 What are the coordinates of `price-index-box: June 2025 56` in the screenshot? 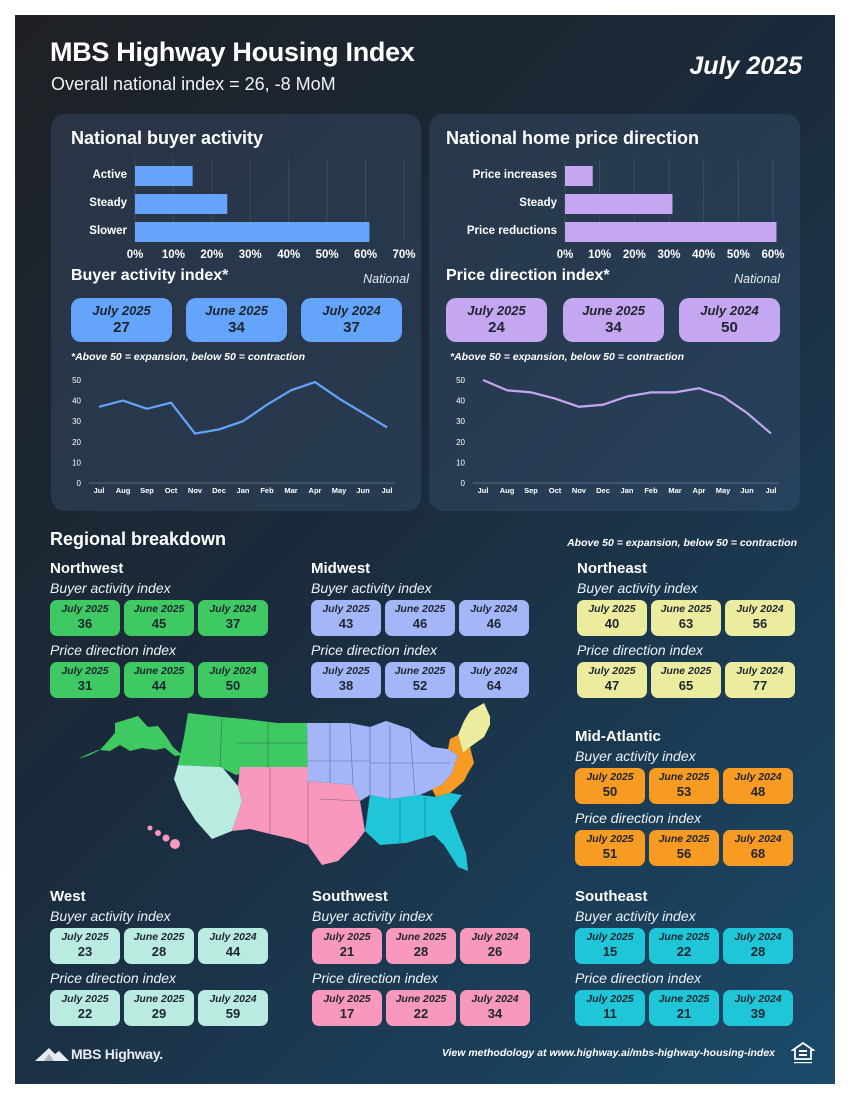 It's located at (684, 848).